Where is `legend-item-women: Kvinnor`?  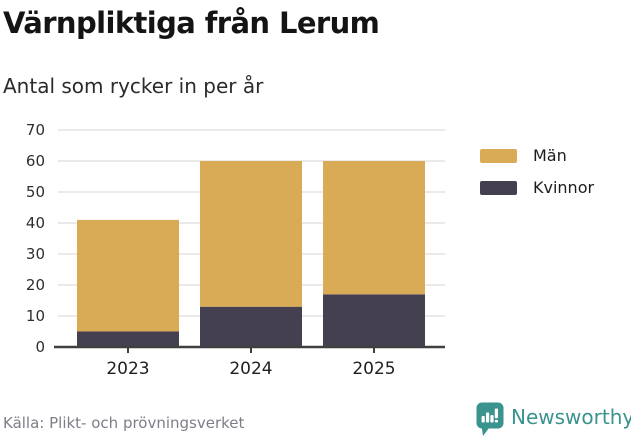
legend-item-women: Kvinnor is located at coordinates (537, 187).